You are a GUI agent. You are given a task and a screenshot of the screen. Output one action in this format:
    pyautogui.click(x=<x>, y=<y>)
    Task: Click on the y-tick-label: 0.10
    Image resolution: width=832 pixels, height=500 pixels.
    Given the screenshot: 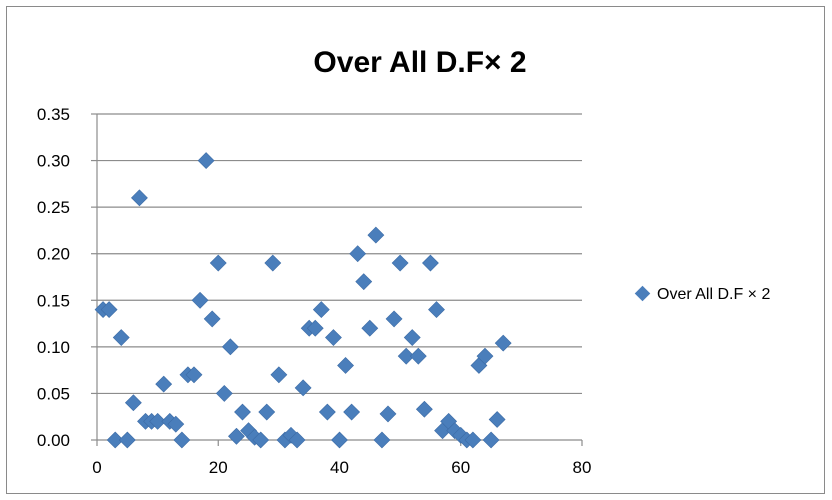 What is the action you would take?
    pyautogui.click(x=53, y=347)
    